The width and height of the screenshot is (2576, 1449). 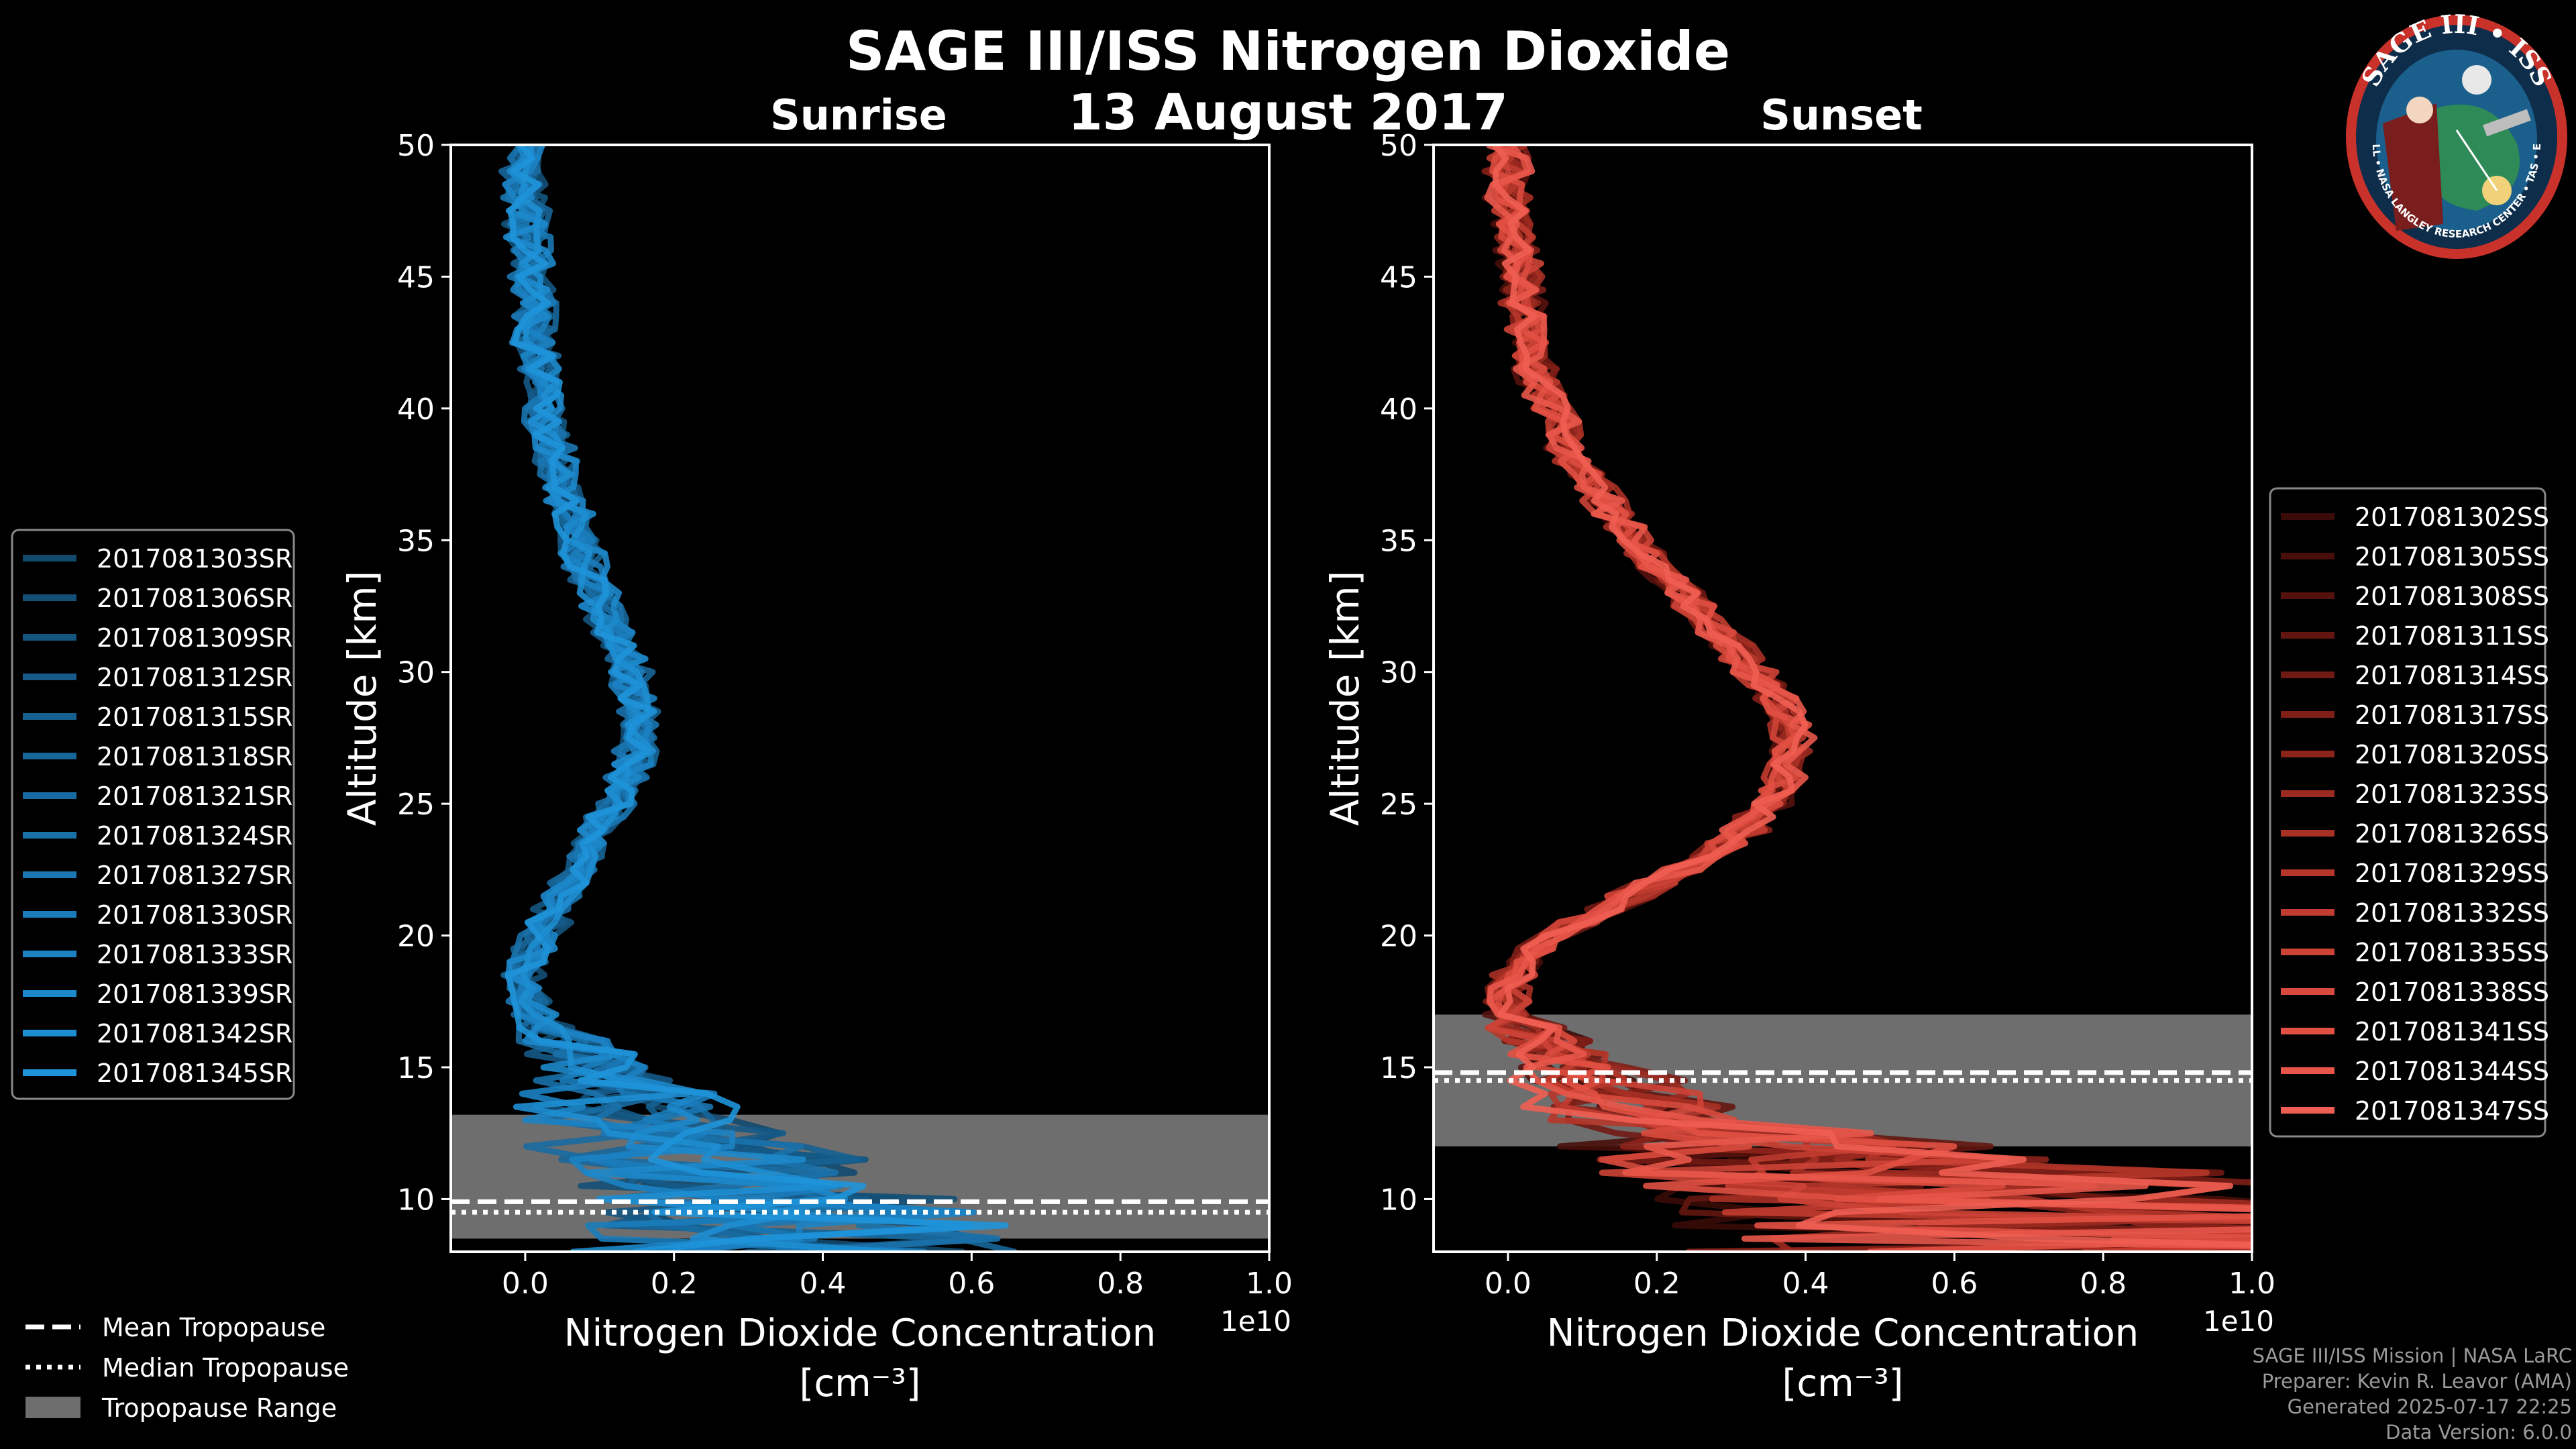 I want to click on profile-line-2017081345SR, so click(x=756, y=698).